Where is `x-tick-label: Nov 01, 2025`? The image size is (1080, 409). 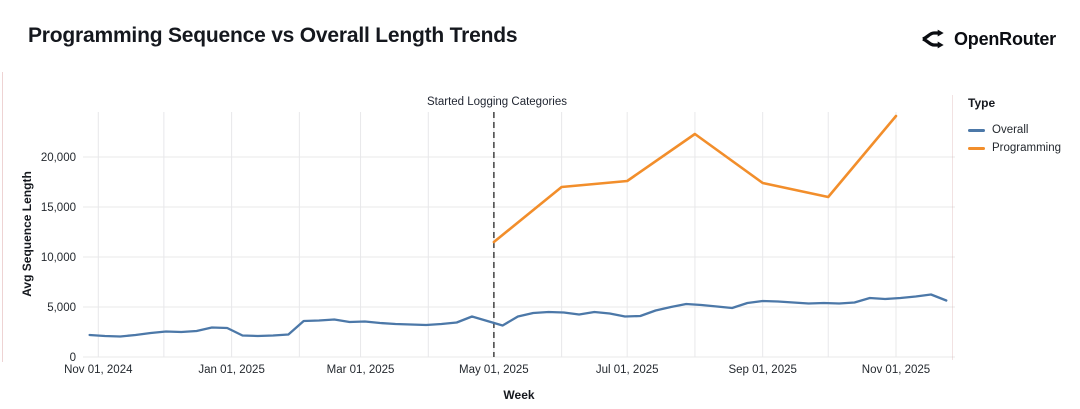
x-tick-label: Nov 01, 2025 is located at coordinates (896, 370).